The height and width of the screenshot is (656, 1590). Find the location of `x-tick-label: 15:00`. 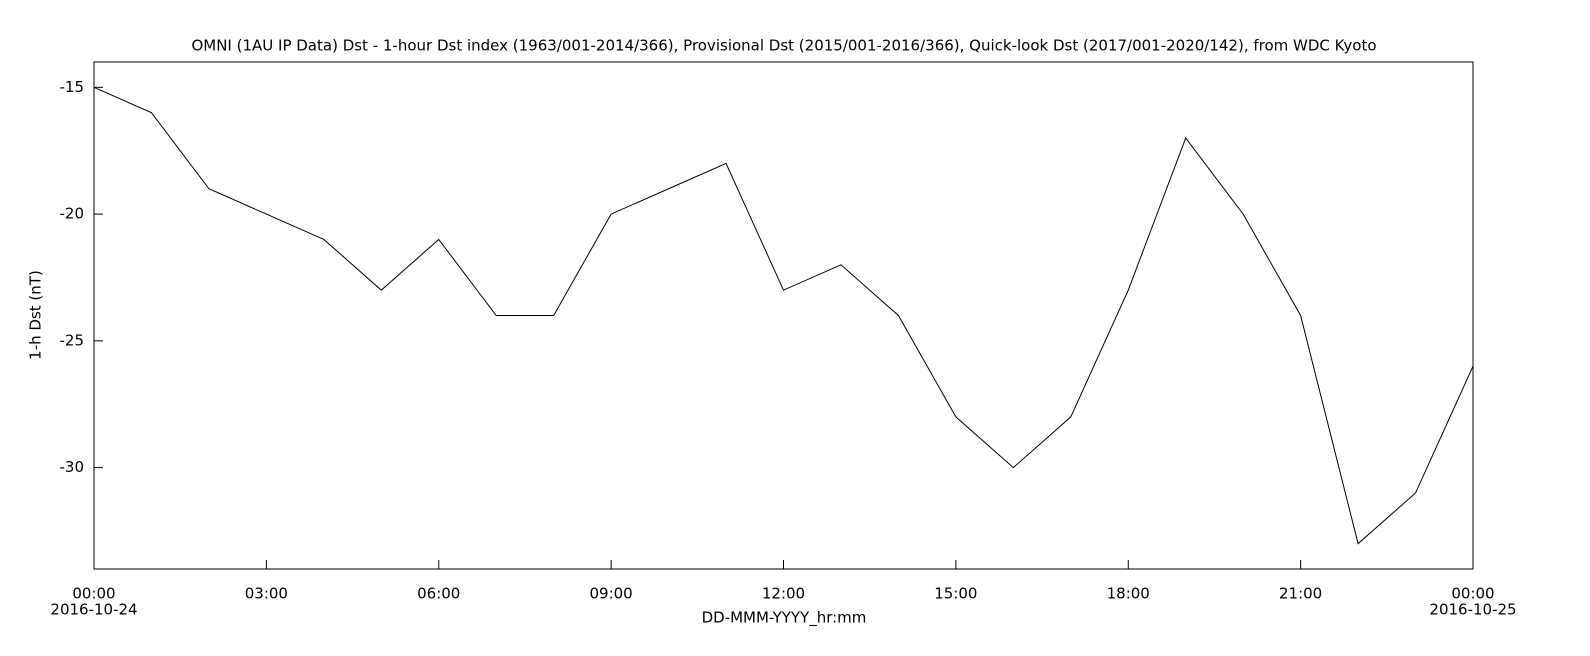

x-tick-label: 15:00 is located at coordinates (955, 594).